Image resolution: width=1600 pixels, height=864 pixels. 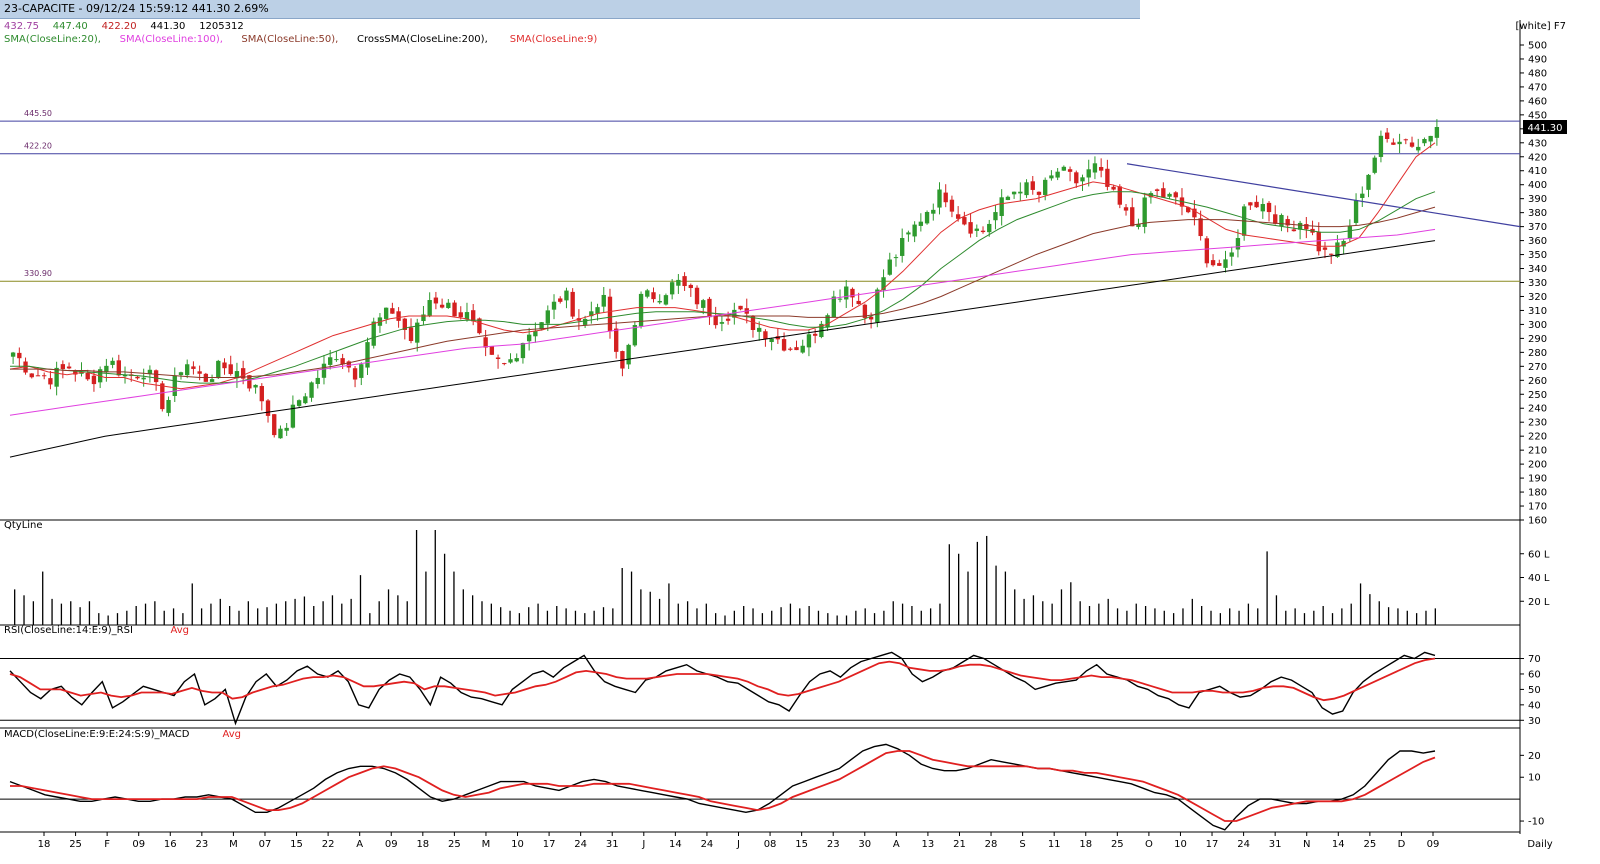 I want to click on ohlc-value: 1205312, so click(x=221, y=26).